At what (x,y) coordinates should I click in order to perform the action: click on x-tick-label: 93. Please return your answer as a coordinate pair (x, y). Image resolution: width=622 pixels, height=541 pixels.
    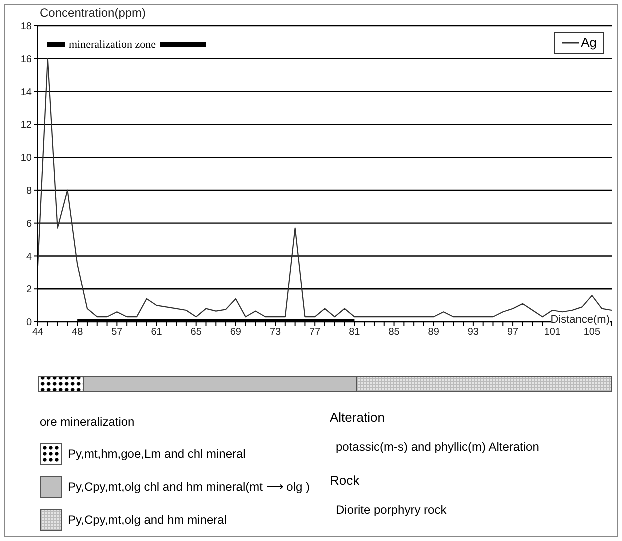
    Looking at the image, I should click on (474, 332).